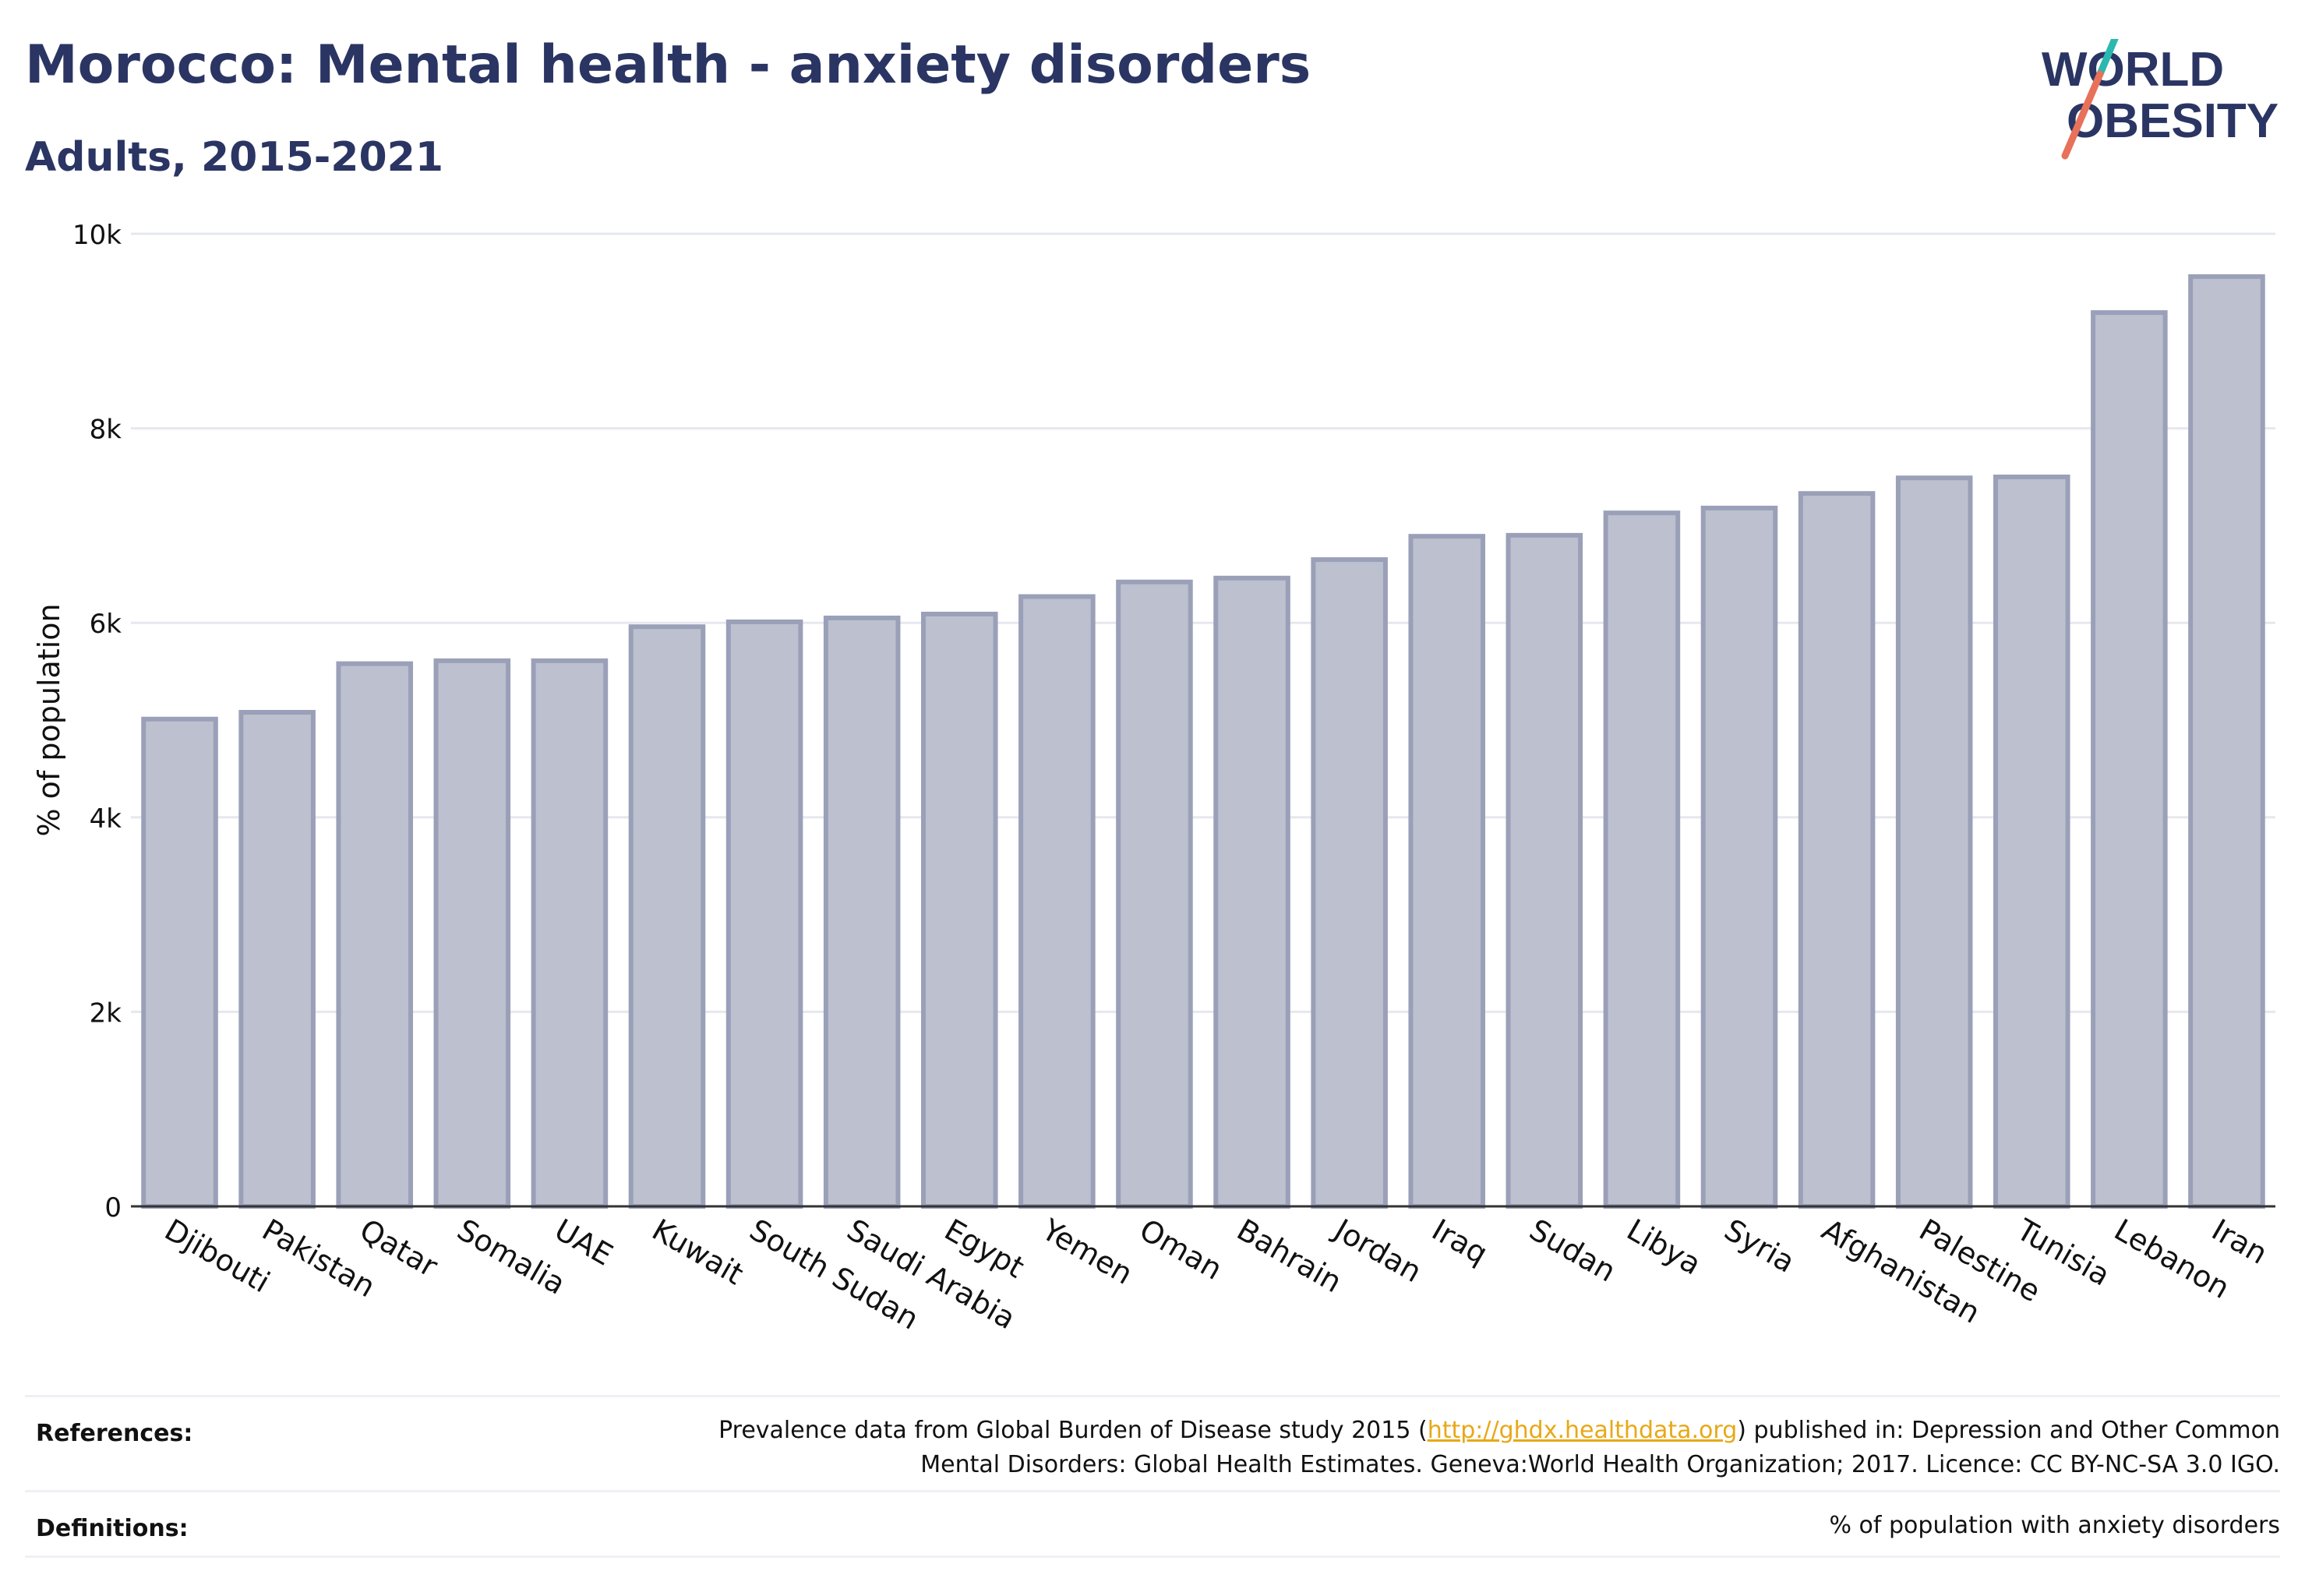  Describe the element at coordinates (583, 1243) in the screenshot. I see `x-tick-label: UAE` at that location.